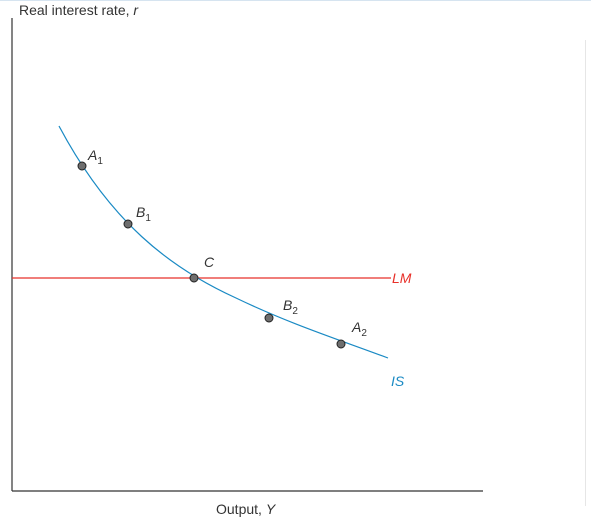 This screenshot has width=591, height=526. Describe the element at coordinates (246, 509) in the screenshot. I see `x-axis-label: Output, Y` at that location.